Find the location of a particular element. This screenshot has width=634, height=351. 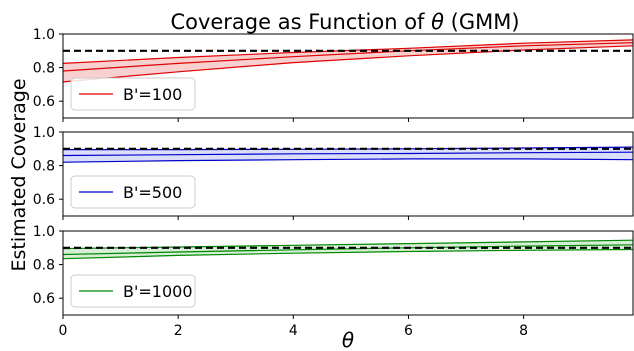

confidence-band is located at coordinates (348, 60).